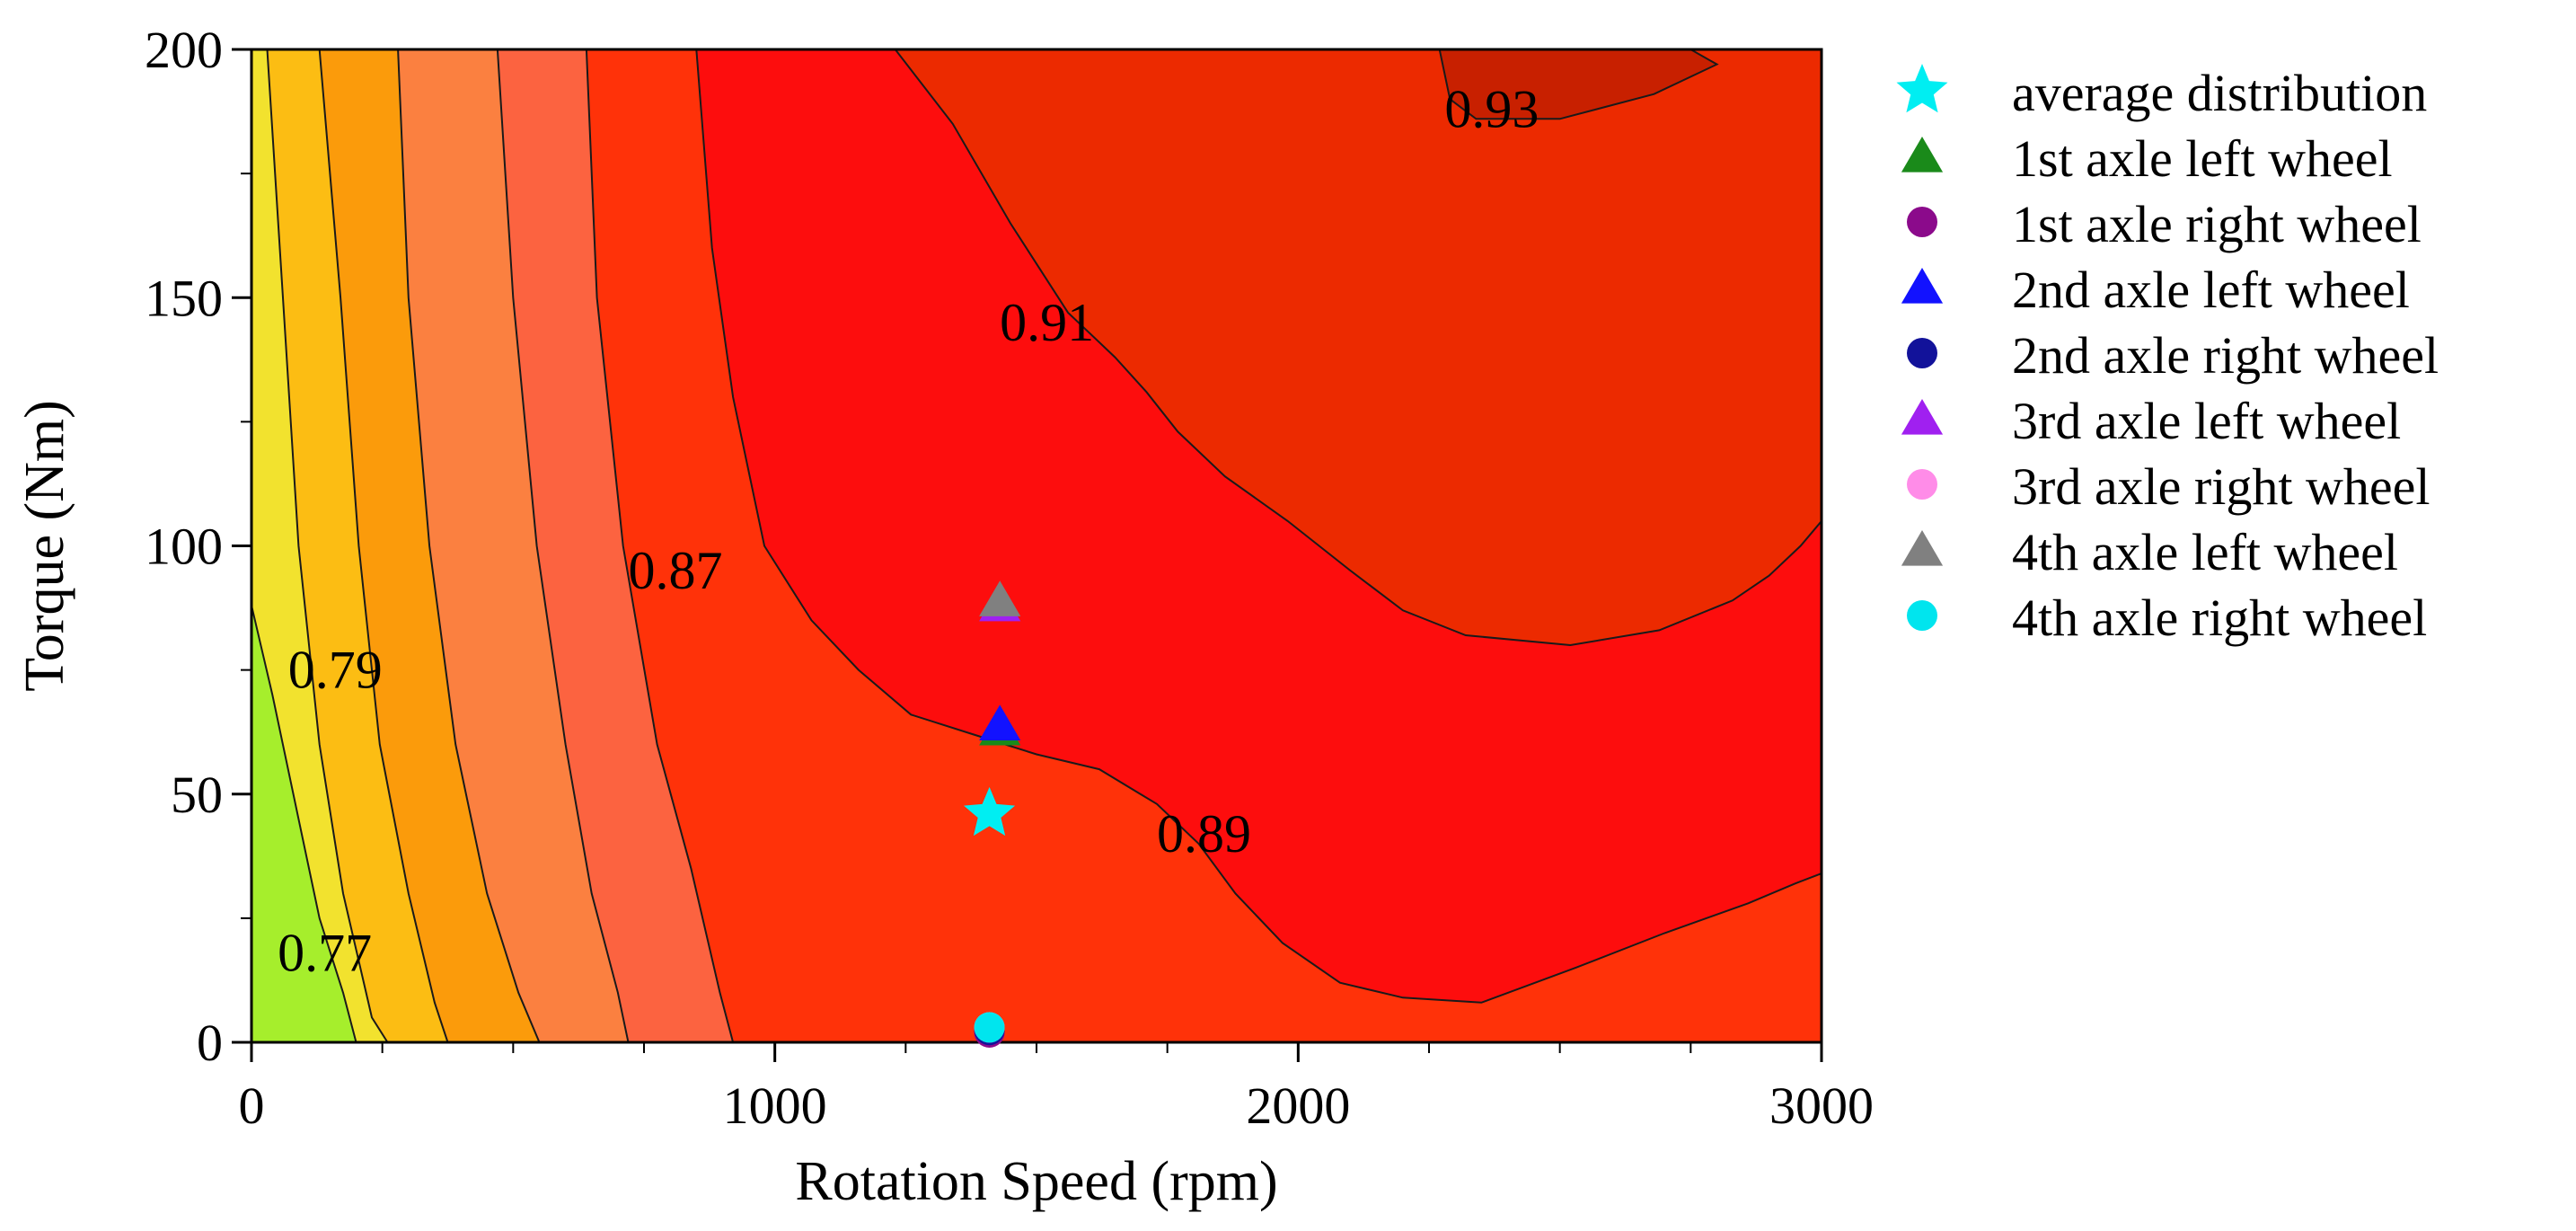 The height and width of the screenshot is (1231, 2576). Describe the element at coordinates (1000, 722) in the screenshot. I see `point-2nd-axle-left-wheel` at that location.